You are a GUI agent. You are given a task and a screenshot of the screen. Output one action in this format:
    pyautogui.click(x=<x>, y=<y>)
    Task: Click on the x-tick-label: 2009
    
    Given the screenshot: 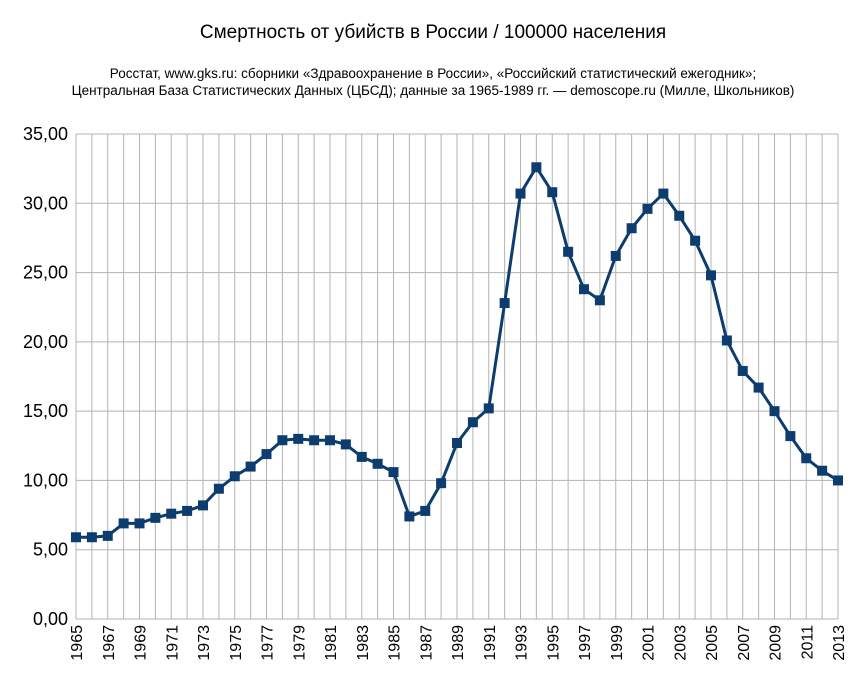 What is the action you would take?
    pyautogui.click(x=776, y=643)
    